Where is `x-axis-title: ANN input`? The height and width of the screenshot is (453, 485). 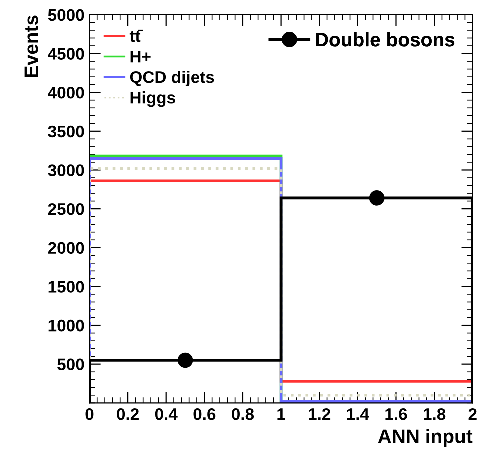
x-axis-title: ANN input is located at coordinates (425, 438).